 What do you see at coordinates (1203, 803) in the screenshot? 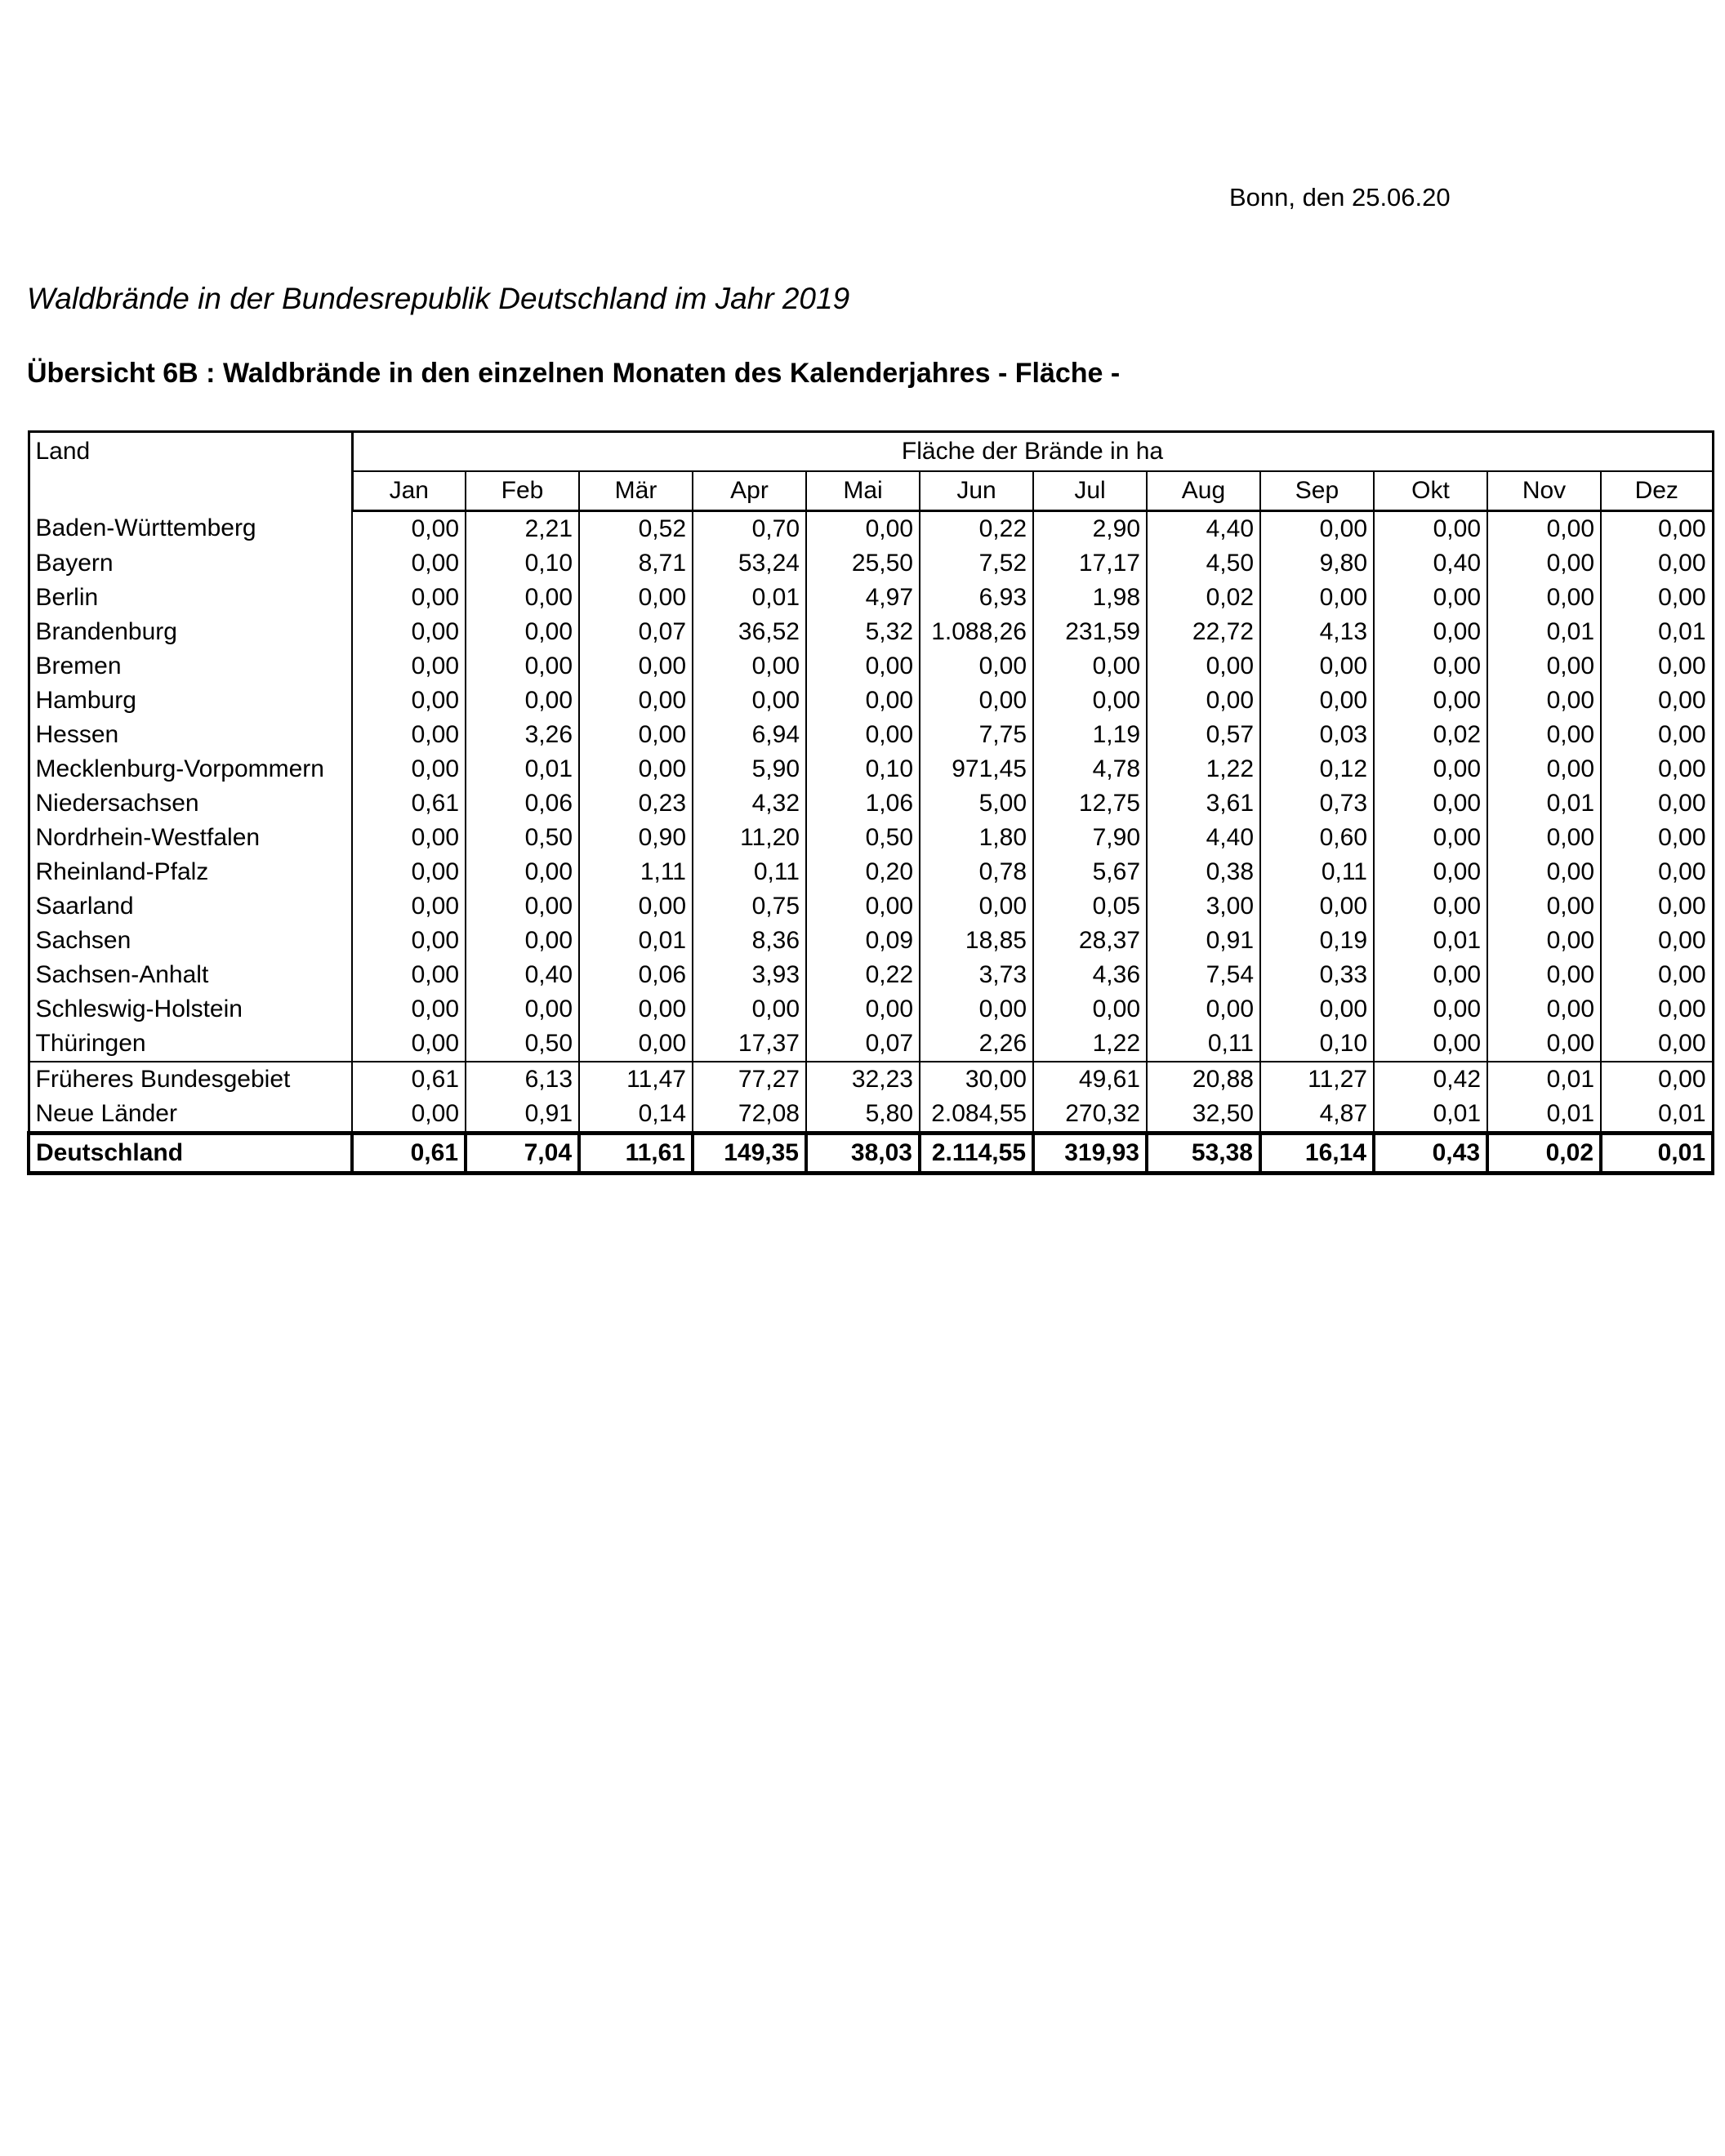
I see `area-value: 3,61` at bounding box center [1203, 803].